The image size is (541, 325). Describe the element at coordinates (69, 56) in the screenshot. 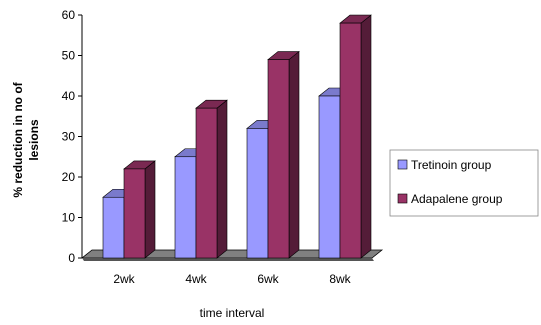

I see `y-tick-label: 50` at that location.